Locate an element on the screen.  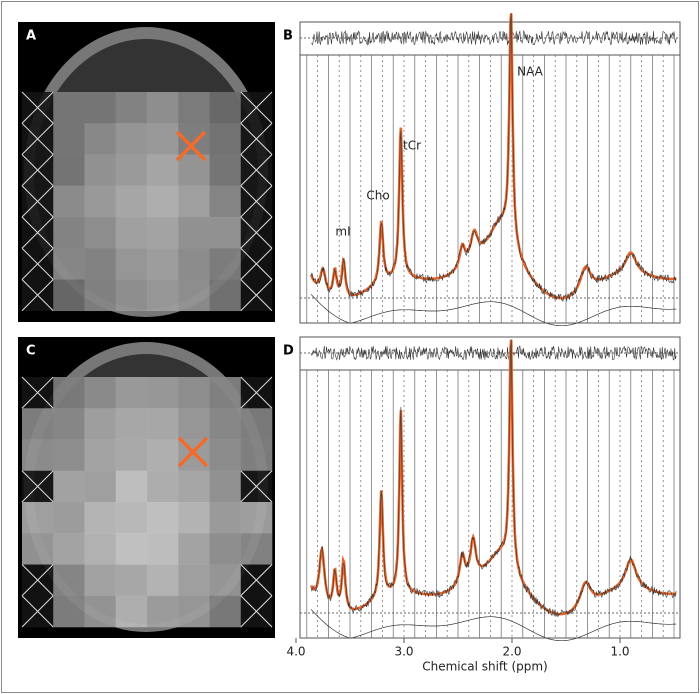
peak-label: NAA is located at coordinates (530, 72).